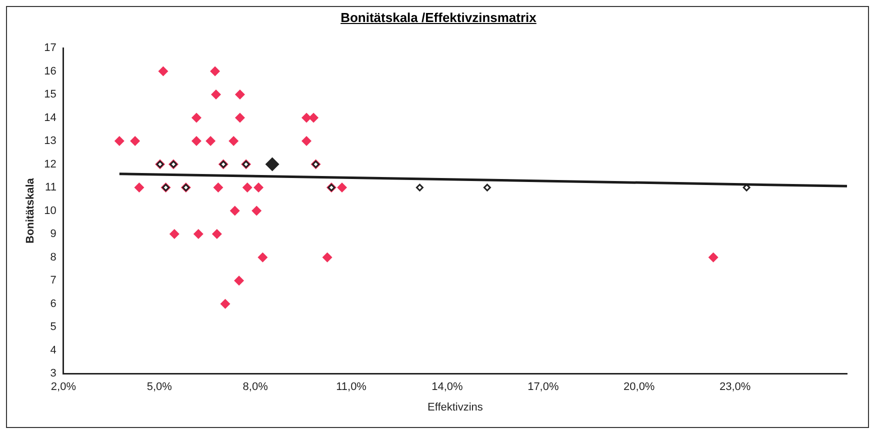 The height and width of the screenshot is (436, 877). What do you see at coordinates (53, 350) in the screenshot?
I see `y-tick-label: 4` at bounding box center [53, 350].